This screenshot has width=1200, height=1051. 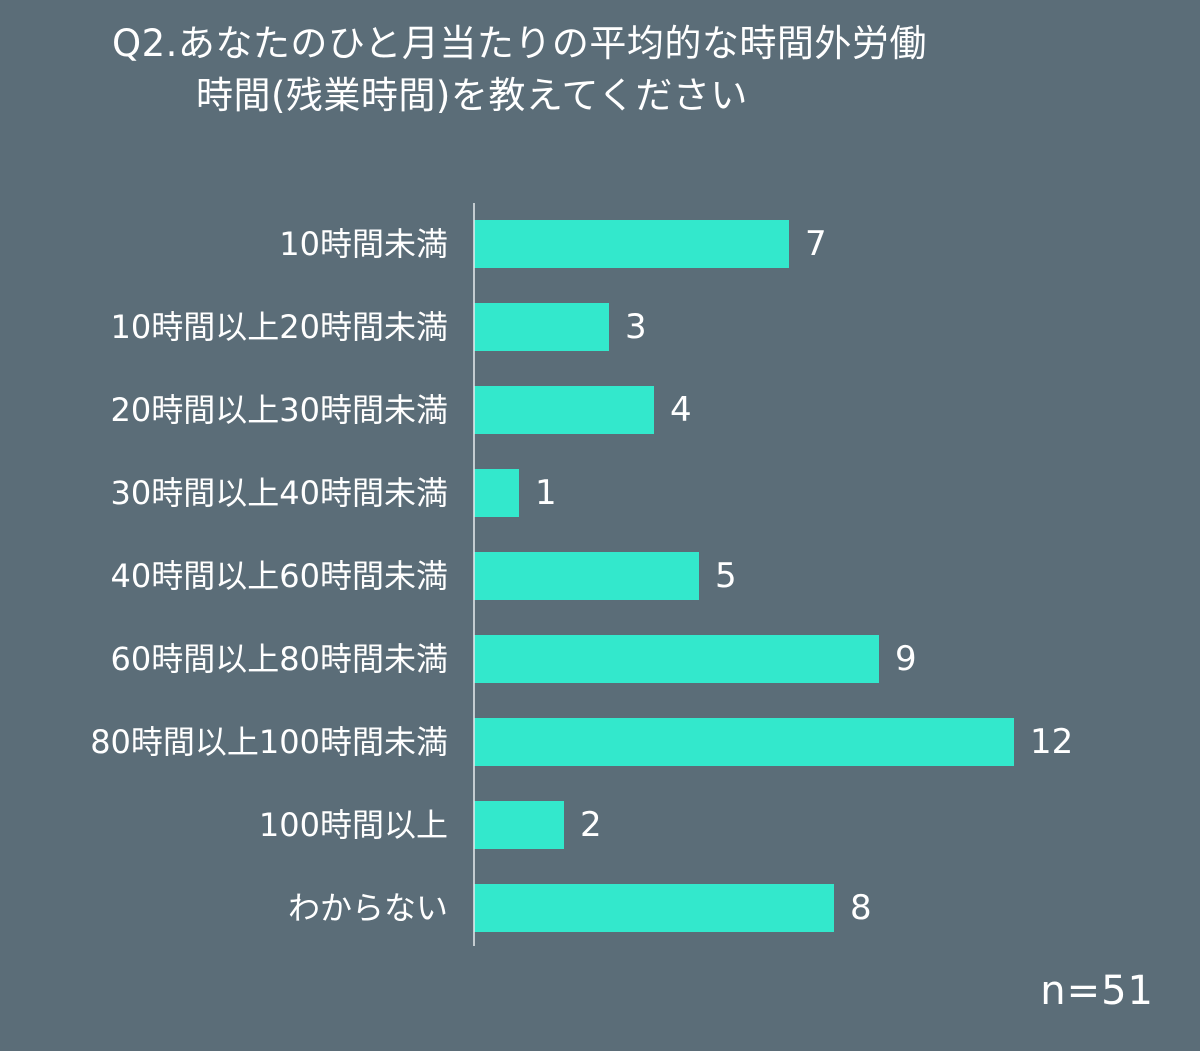 I want to click on category-label: 40時間以上60時間未満, so click(x=279, y=576).